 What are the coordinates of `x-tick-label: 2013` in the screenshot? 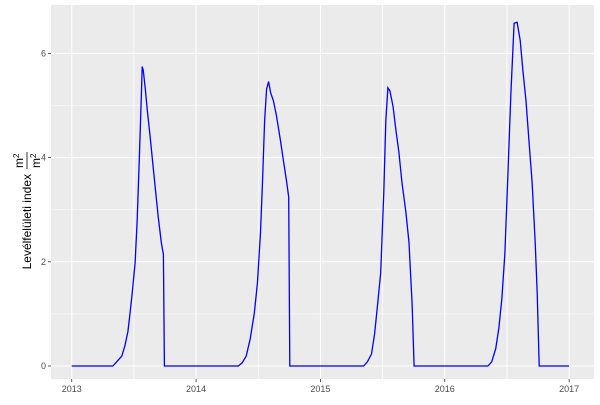 It's located at (72, 389).